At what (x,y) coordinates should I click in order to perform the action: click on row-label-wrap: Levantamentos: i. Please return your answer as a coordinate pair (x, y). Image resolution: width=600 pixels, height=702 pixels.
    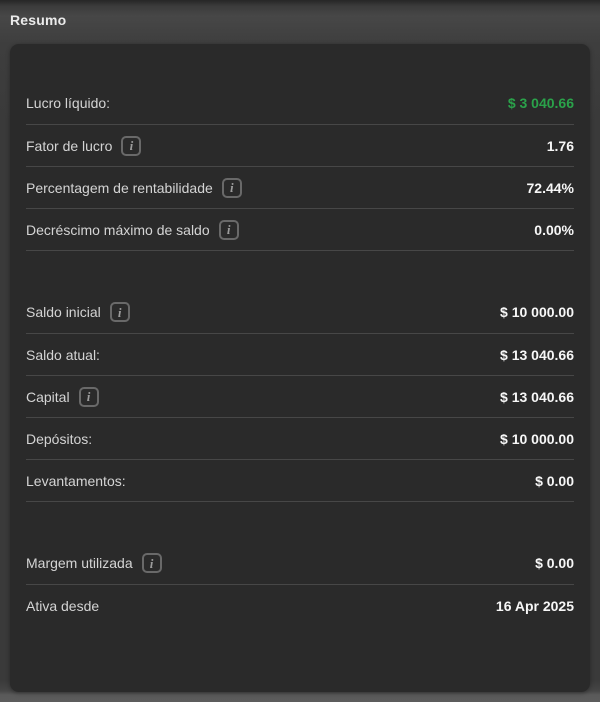
    Looking at the image, I should click on (76, 481).